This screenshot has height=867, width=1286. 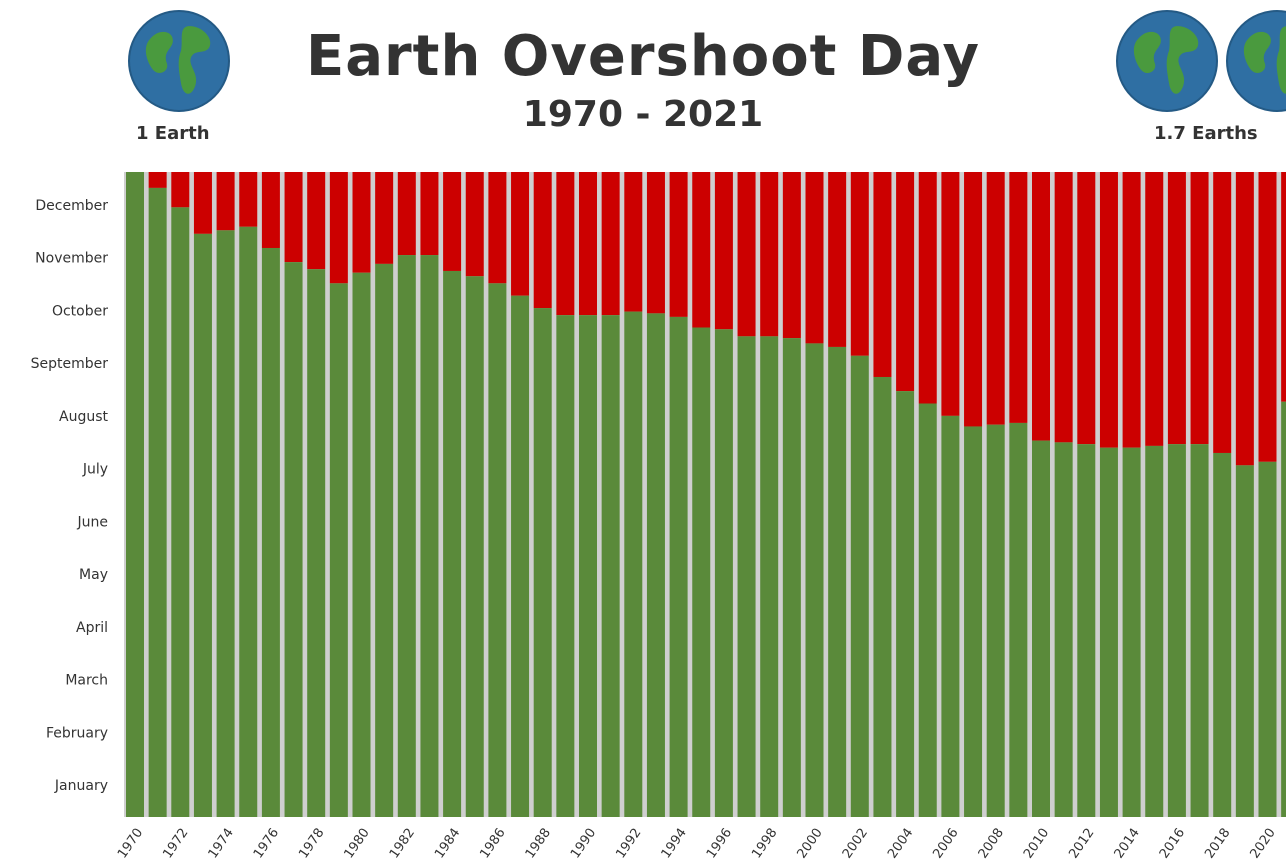 I want to click on bar-deficit-1988, so click(x=542, y=240).